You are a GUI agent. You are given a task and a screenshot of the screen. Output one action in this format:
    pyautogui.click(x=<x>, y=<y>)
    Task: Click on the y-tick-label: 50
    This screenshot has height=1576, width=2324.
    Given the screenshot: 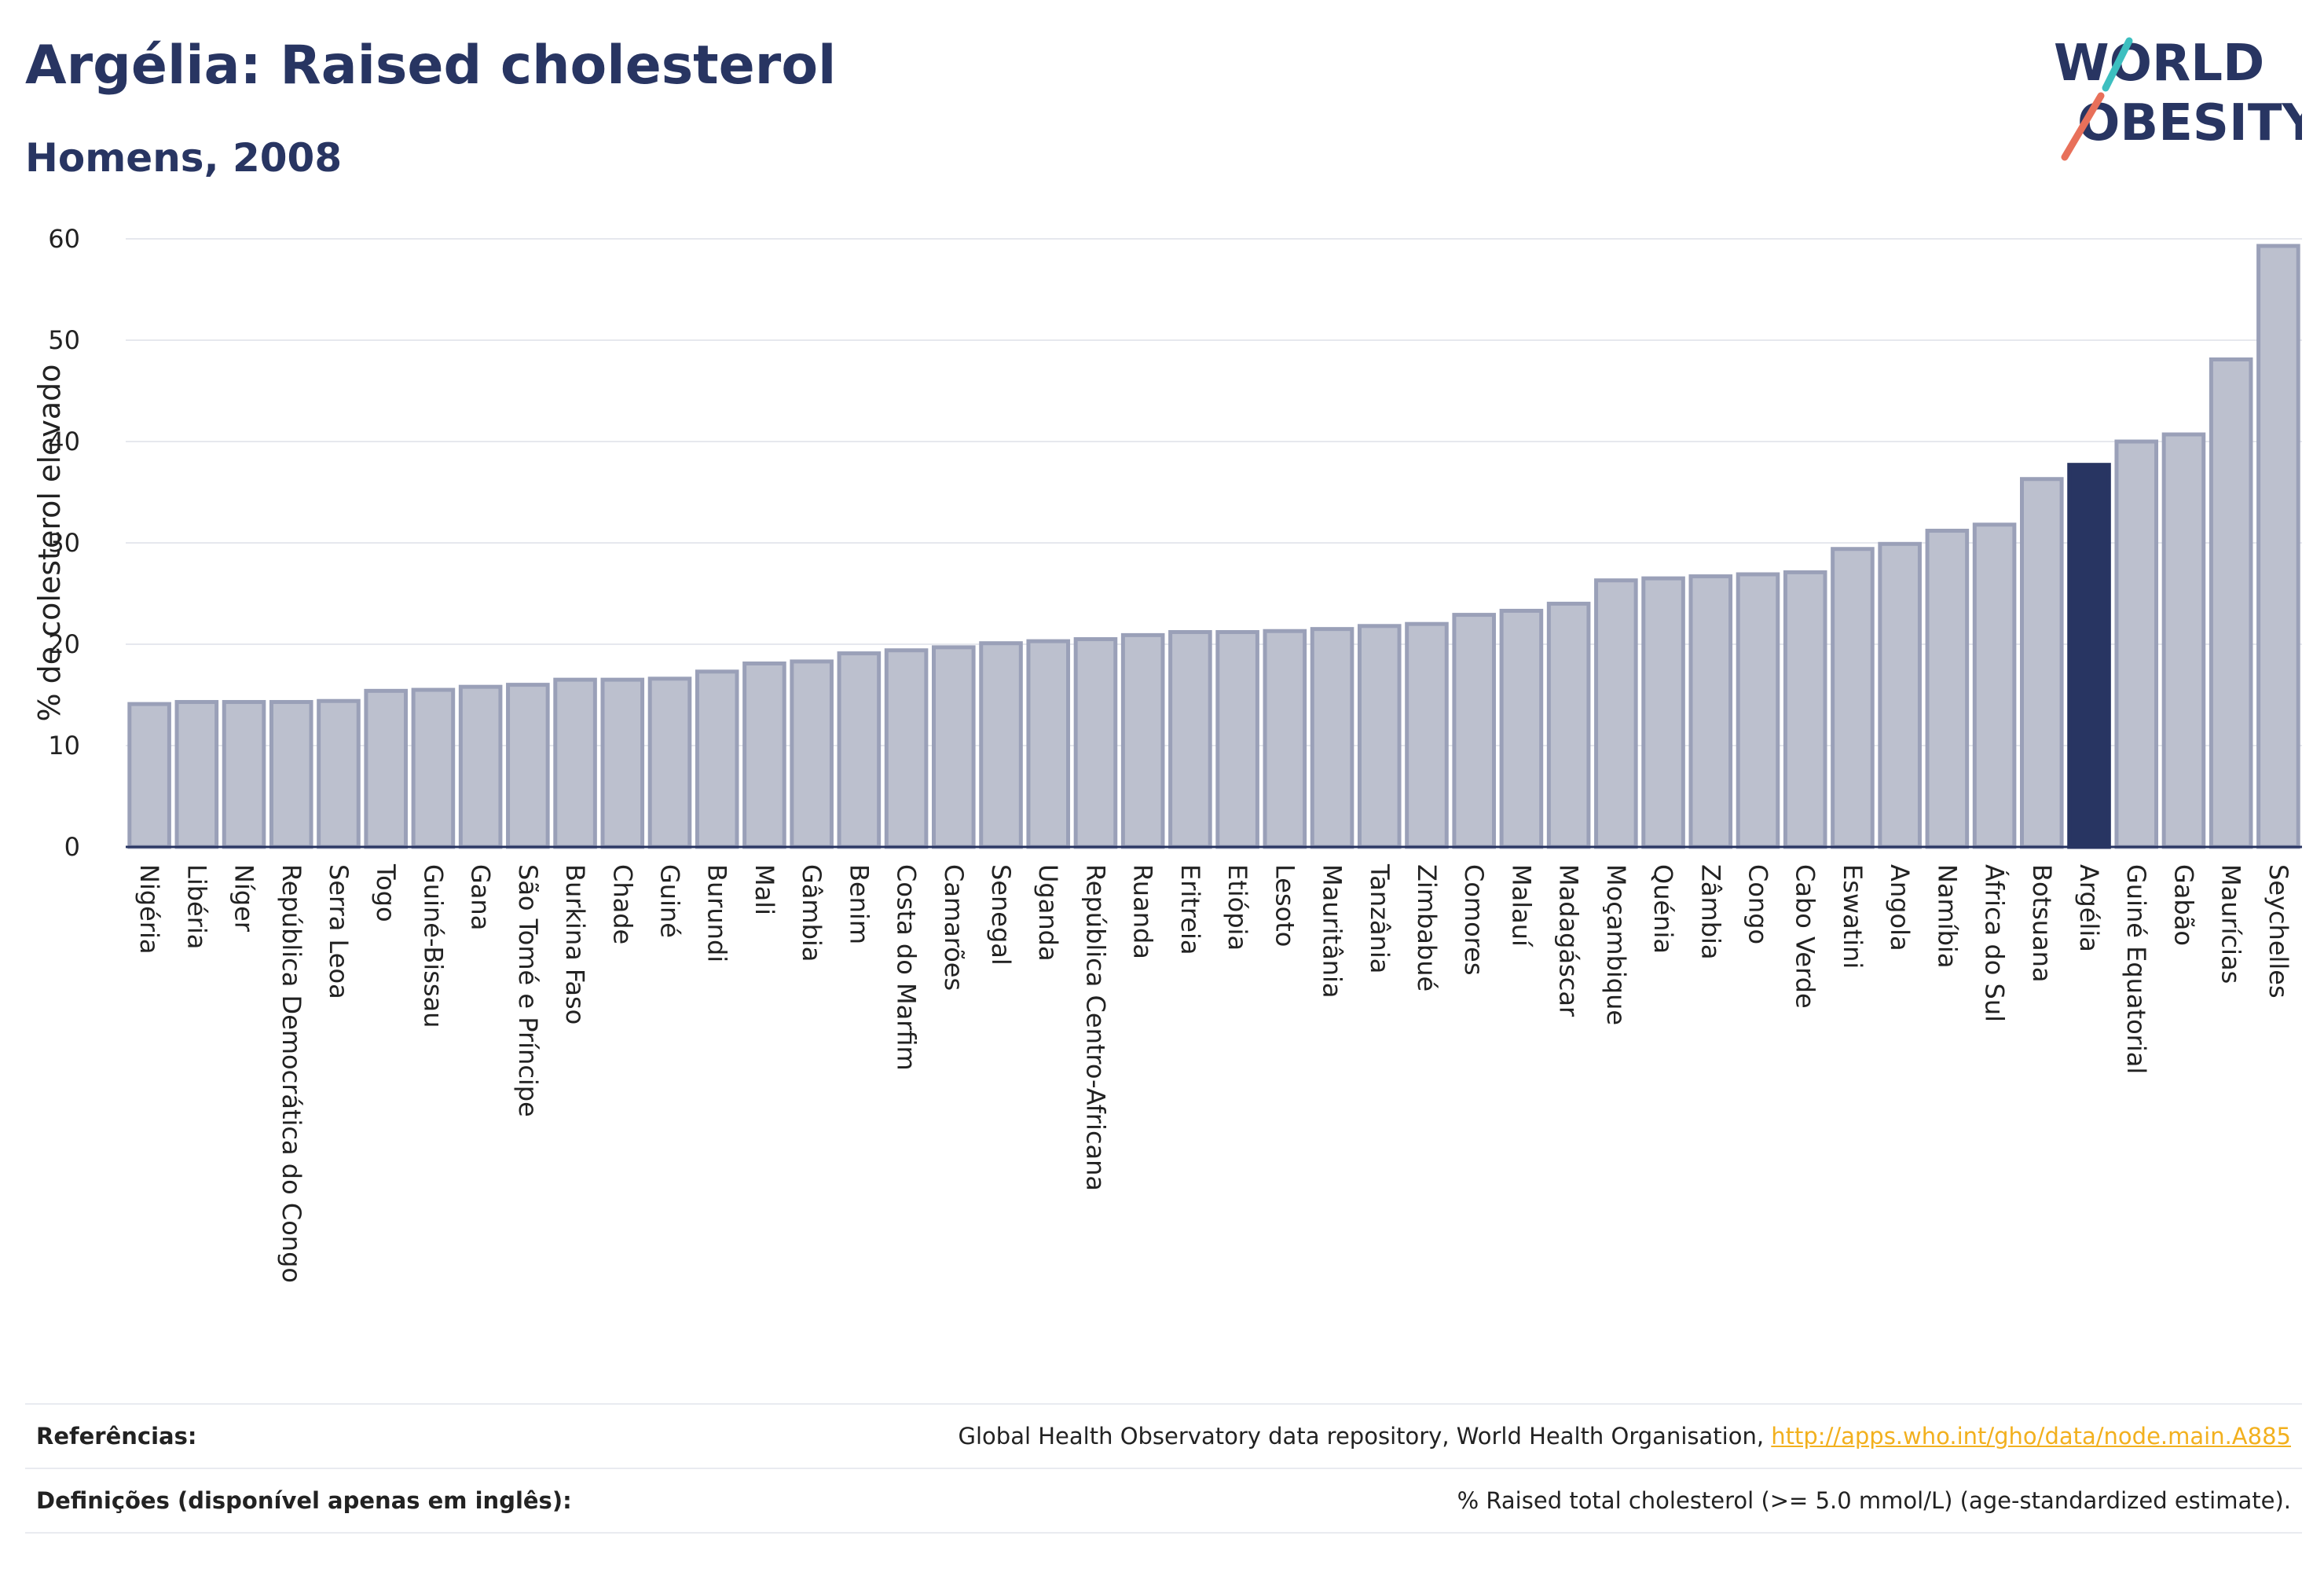 What is the action you would take?
    pyautogui.click(x=64, y=340)
    